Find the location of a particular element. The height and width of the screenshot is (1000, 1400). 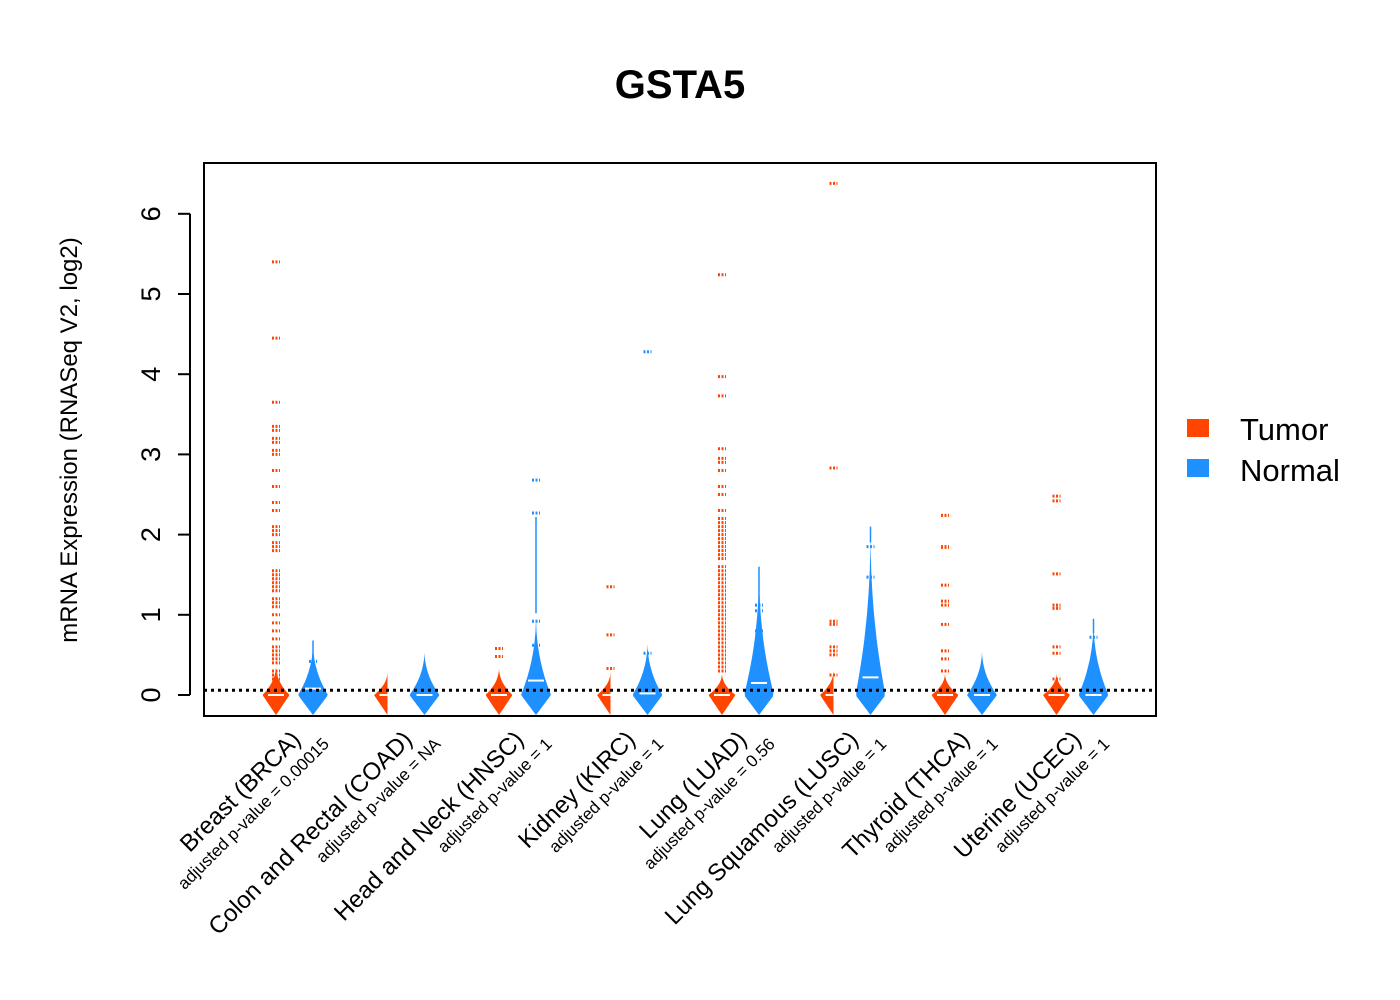

y-tick-label: 2 is located at coordinates (151, 534).